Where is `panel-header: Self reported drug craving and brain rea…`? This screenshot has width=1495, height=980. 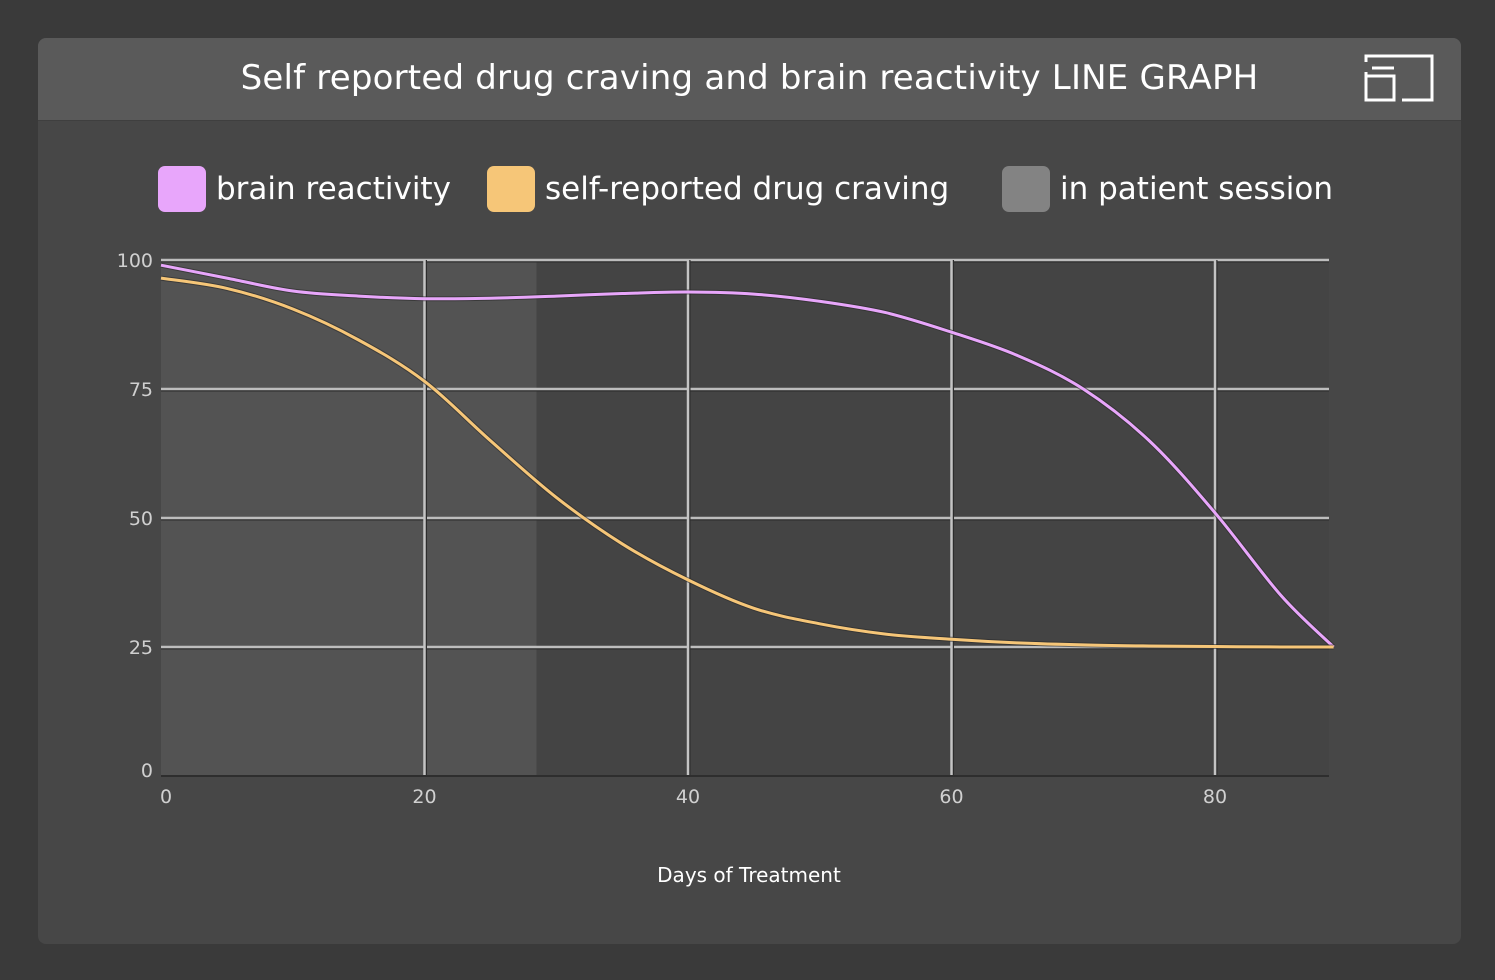 panel-header: Self reported drug craving and brain rea… is located at coordinates (749, 79).